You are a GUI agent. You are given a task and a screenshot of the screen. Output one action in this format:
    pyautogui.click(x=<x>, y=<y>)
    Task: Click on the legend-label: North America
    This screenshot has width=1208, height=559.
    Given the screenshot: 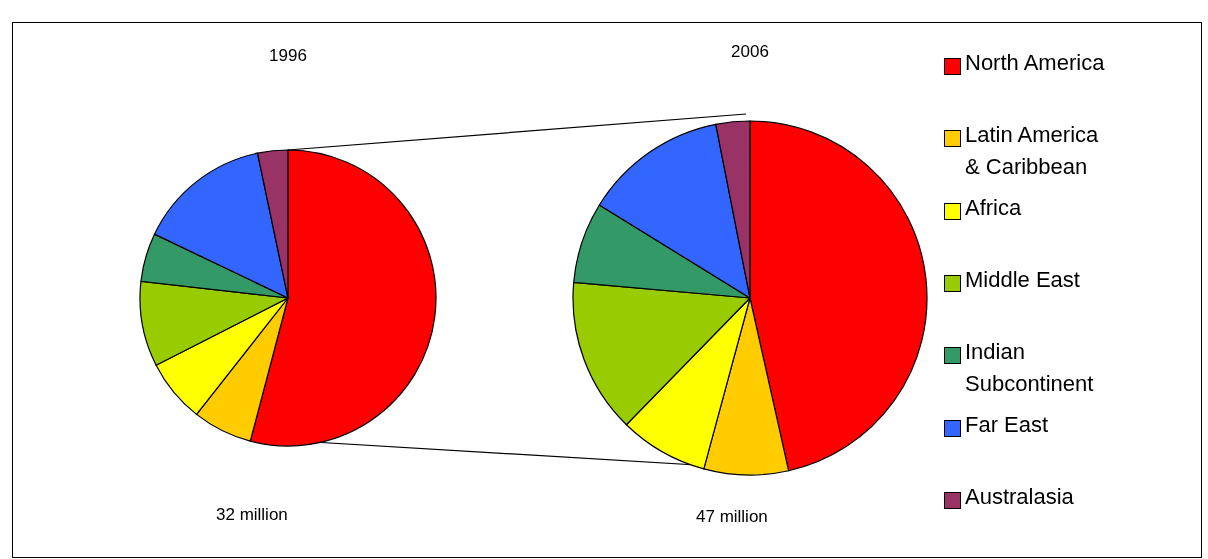 What is the action you would take?
    pyautogui.click(x=1035, y=63)
    